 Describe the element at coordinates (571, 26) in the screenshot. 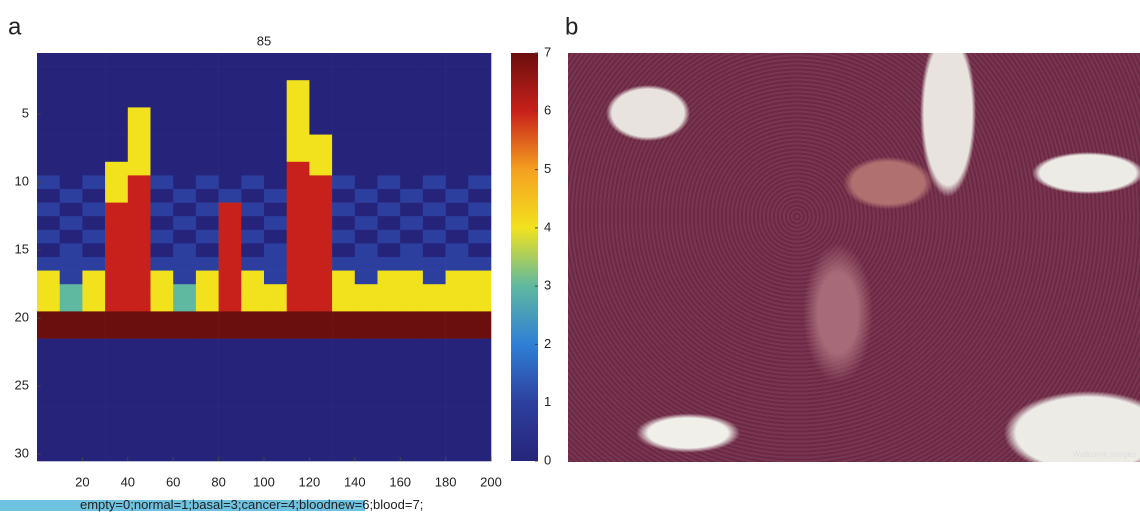

I see `panel-label: b` at that location.